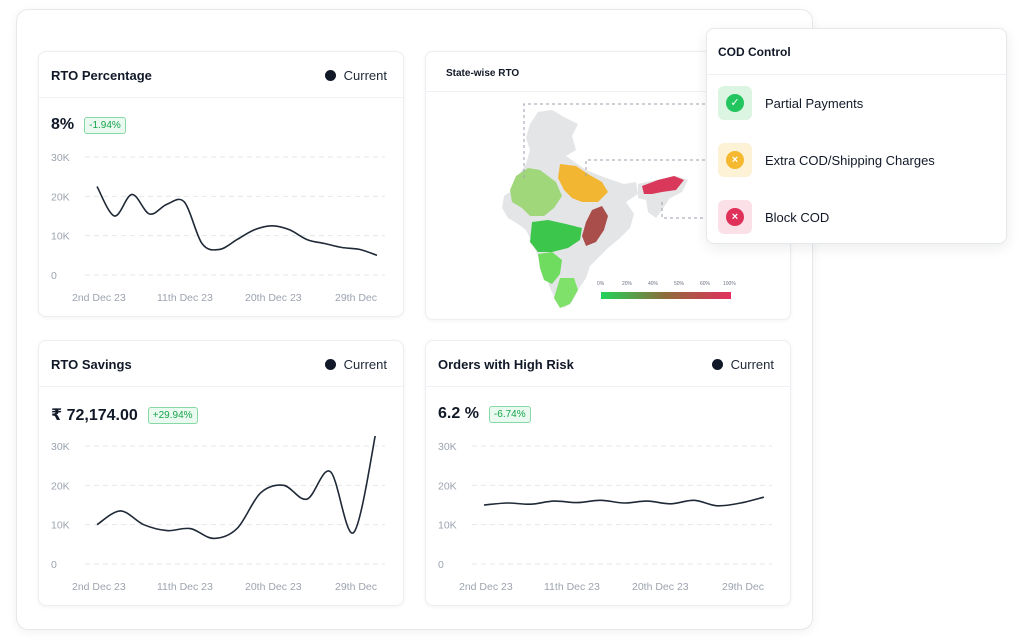 This screenshot has height=640, width=1024. Describe the element at coordinates (684, 210) in the screenshot. I see `connector-block` at that location.